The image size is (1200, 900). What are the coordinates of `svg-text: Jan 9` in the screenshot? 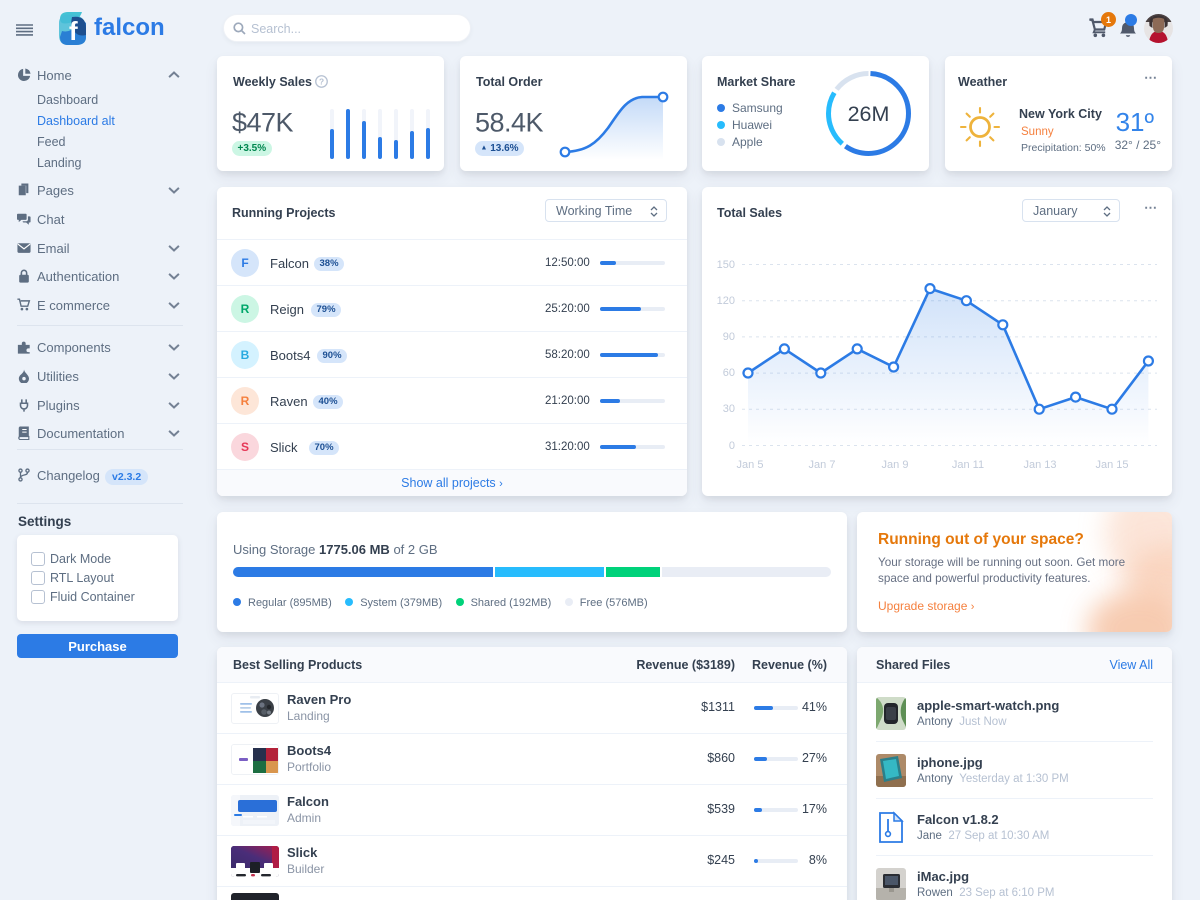 It's located at (895, 465).